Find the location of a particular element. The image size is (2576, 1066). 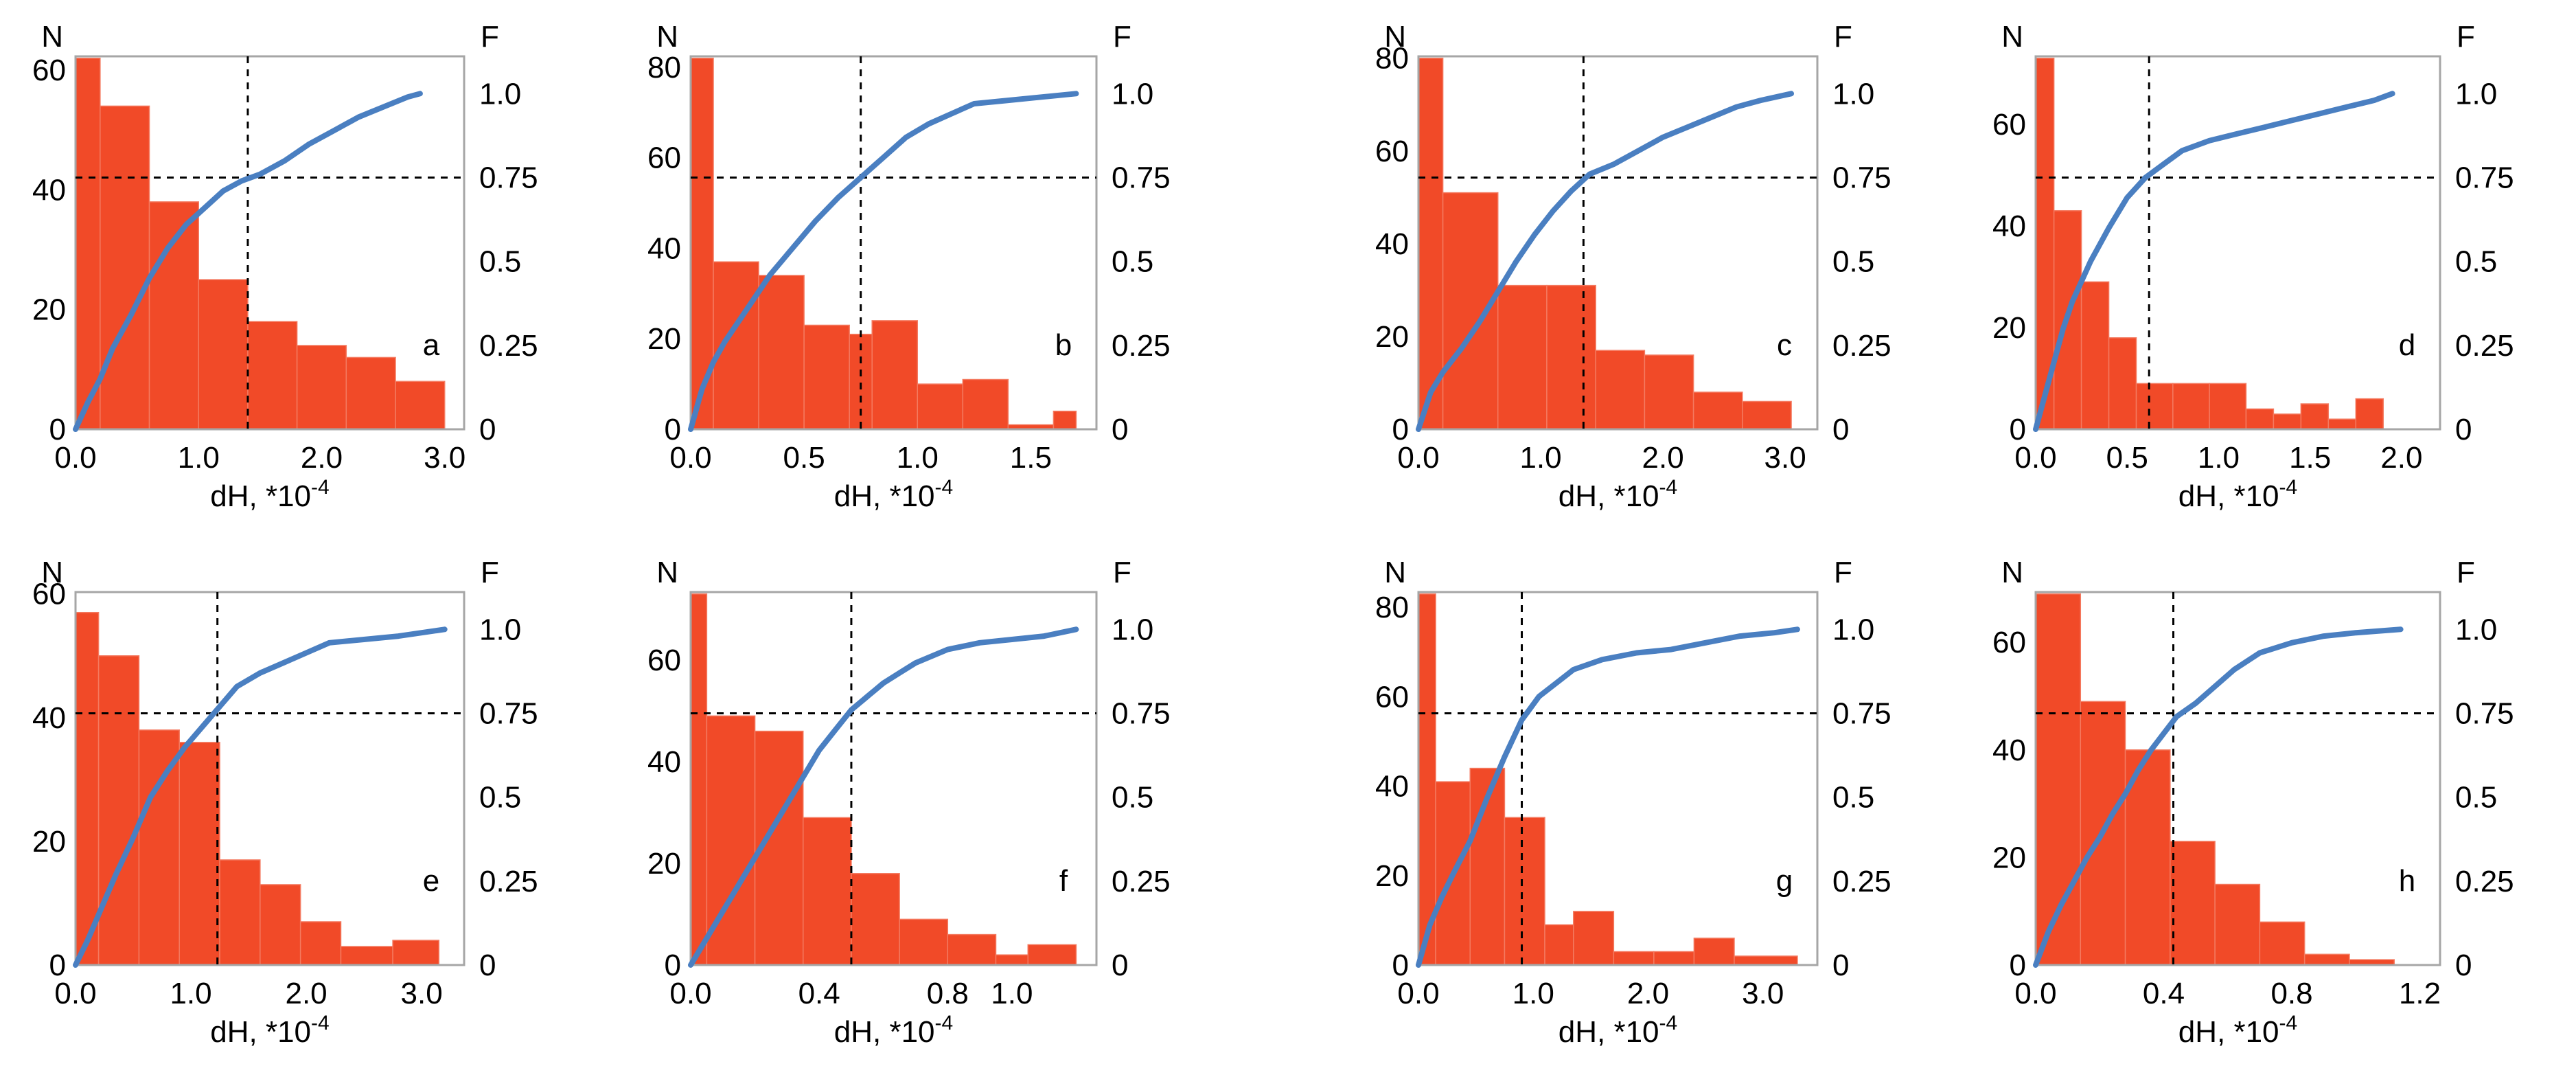

panel-label: e is located at coordinates (431, 881).